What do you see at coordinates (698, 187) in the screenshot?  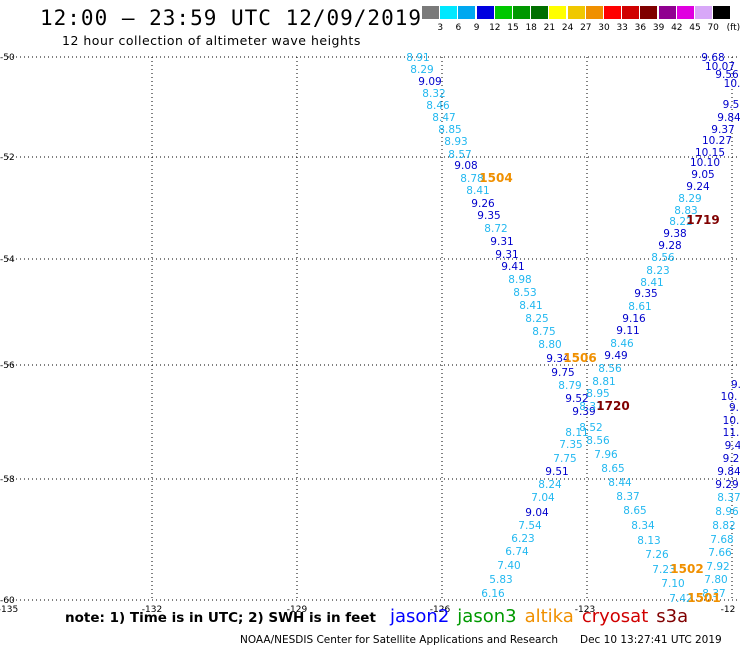 I see `wave-height-value: 9.24` at bounding box center [698, 187].